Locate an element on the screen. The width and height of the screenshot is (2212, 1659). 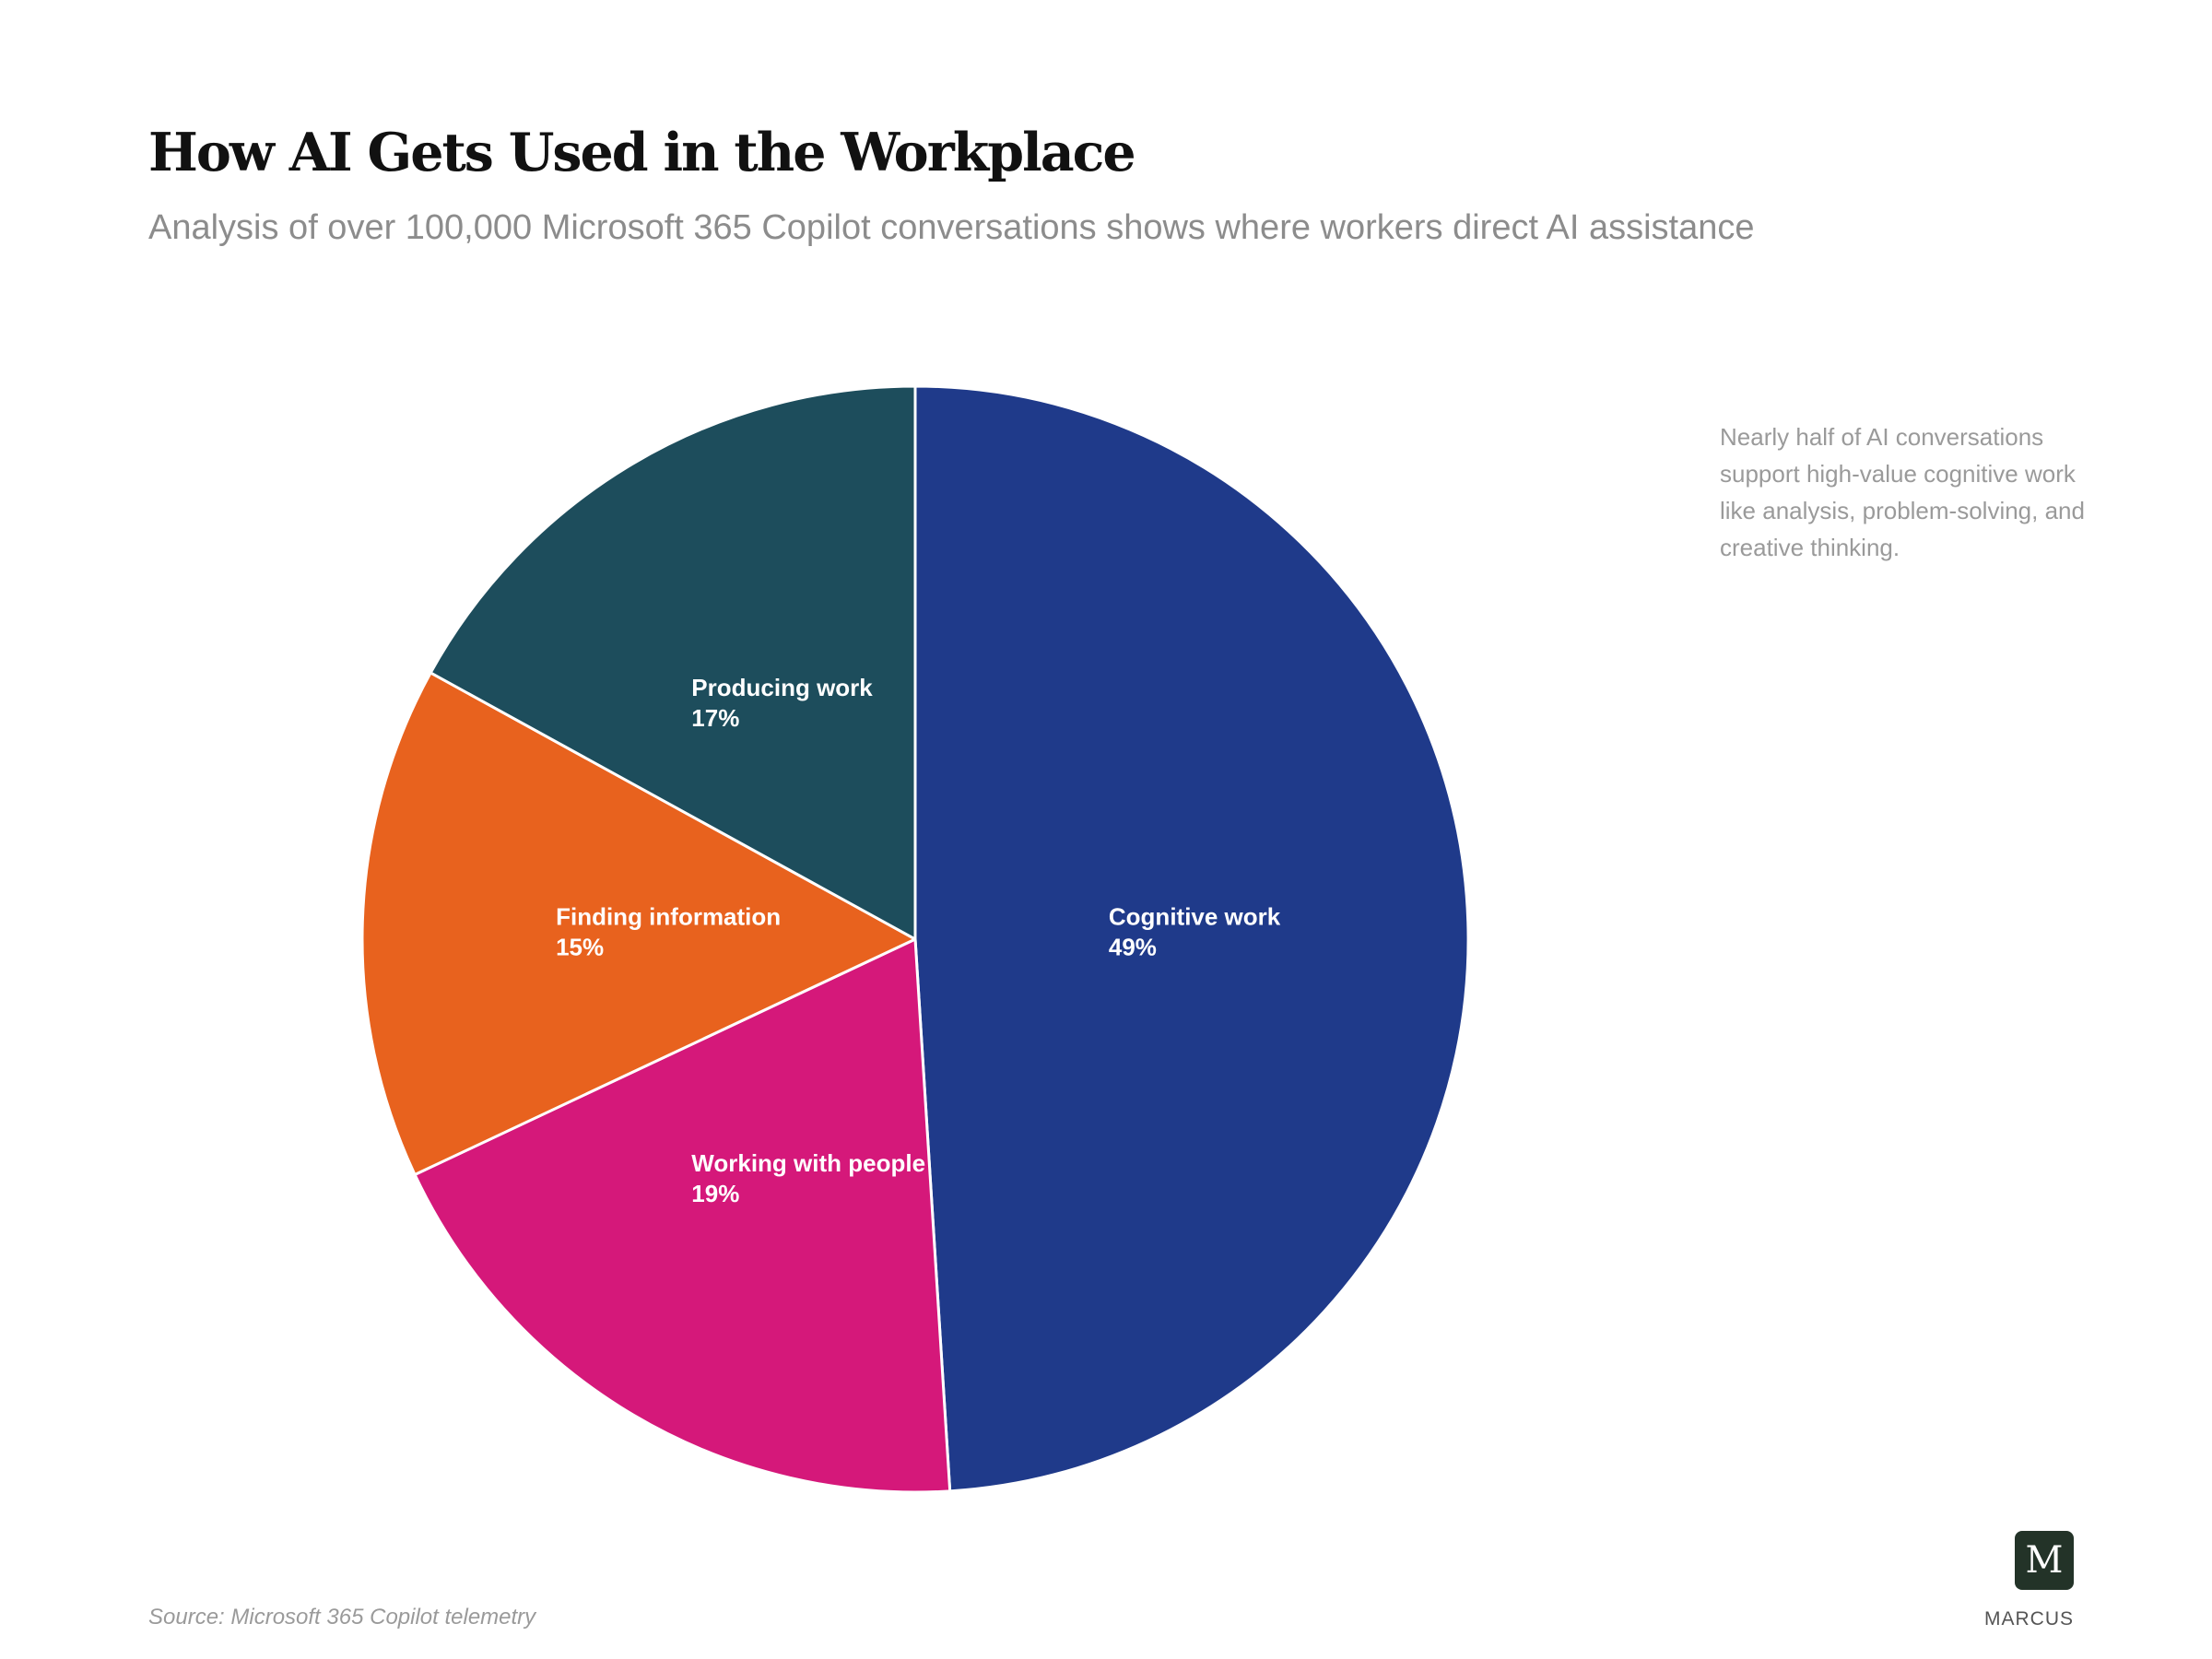
pie-slice-finding-information is located at coordinates (638, 923).